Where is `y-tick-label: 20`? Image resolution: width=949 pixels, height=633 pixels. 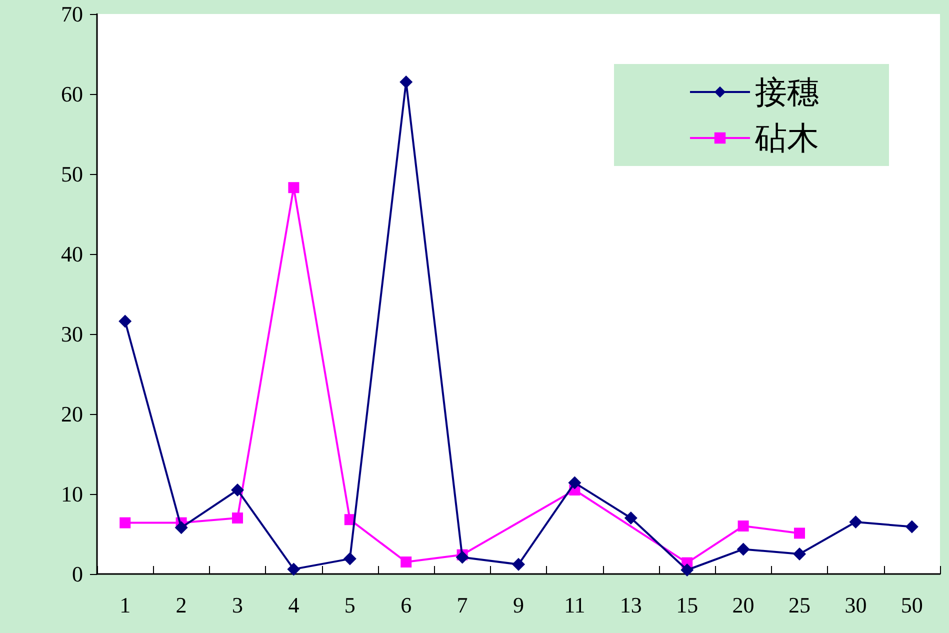
y-tick-label: 20 is located at coordinates (72, 414).